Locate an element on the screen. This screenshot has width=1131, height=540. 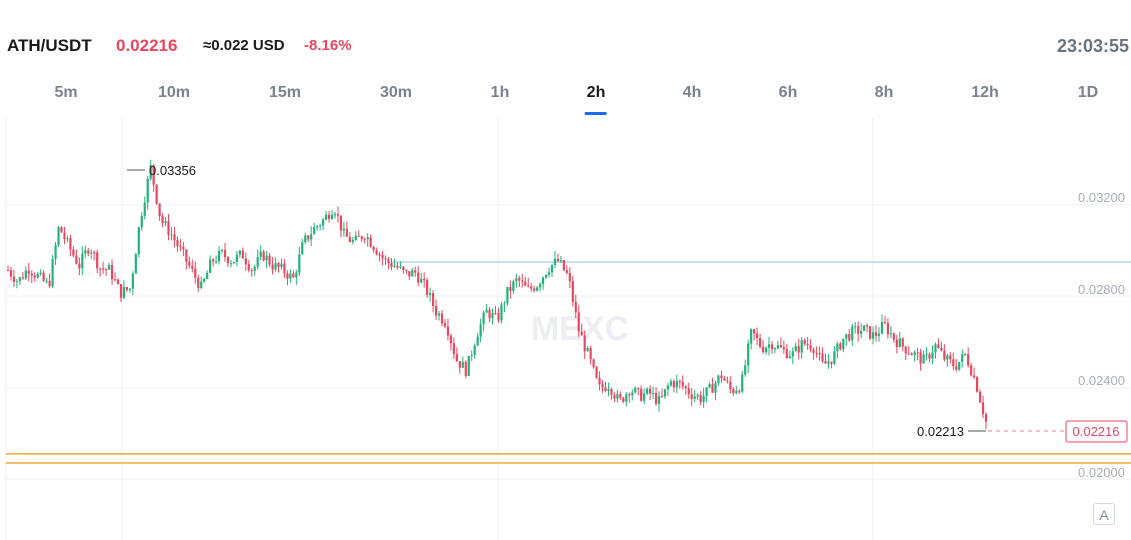
y-tick-label: 0.03200 is located at coordinates (1101, 197).